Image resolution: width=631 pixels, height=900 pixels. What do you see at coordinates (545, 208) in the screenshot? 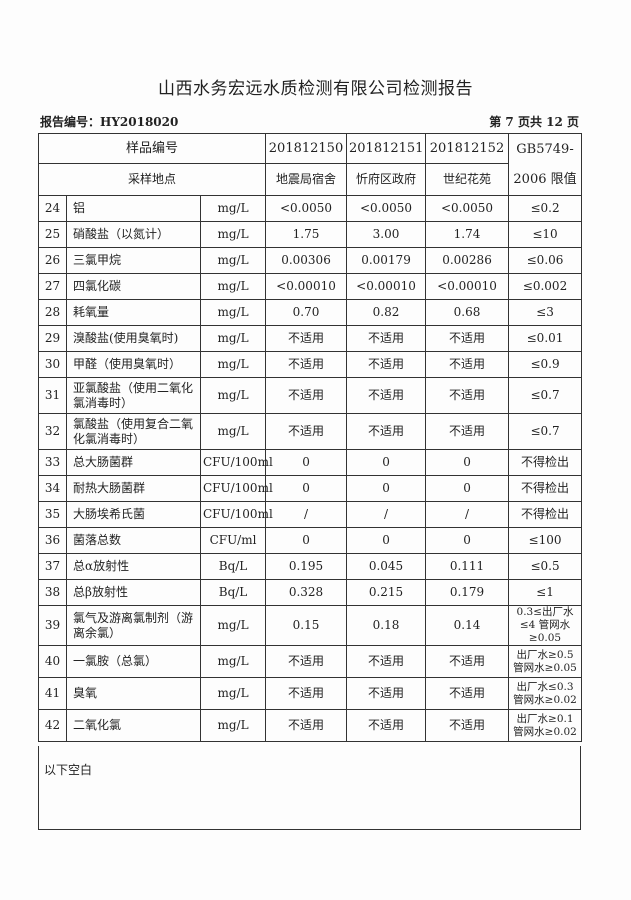
I see `limit: ≤0.2` at bounding box center [545, 208].